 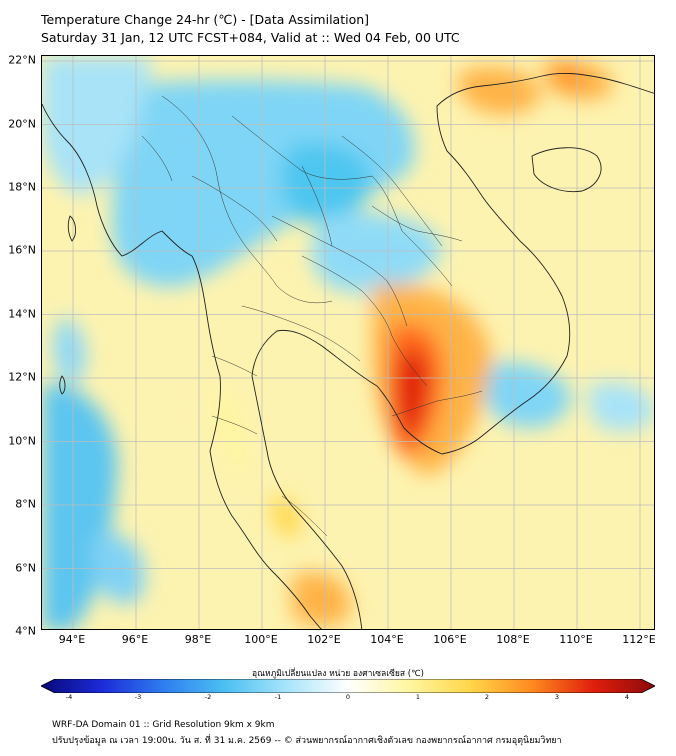 What do you see at coordinates (22, 250) in the screenshot?
I see `lat-label-16n: 16°N` at bounding box center [22, 250].